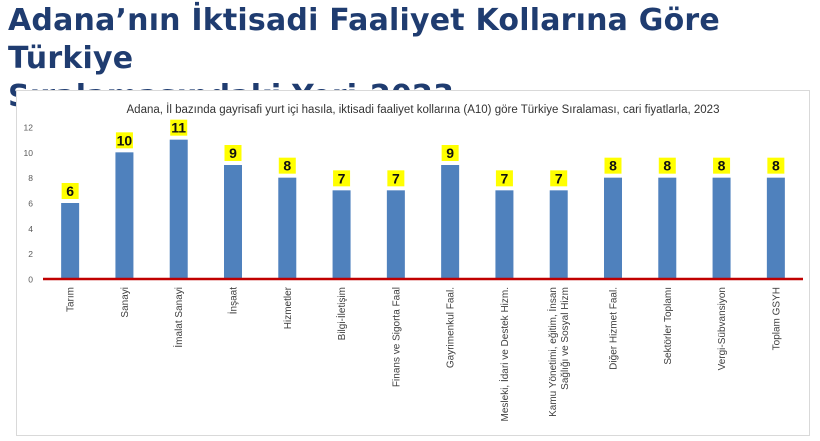 Image resolution: width=820 pixels, height=441 pixels. I want to click on data-label: 10, so click(125, 140).